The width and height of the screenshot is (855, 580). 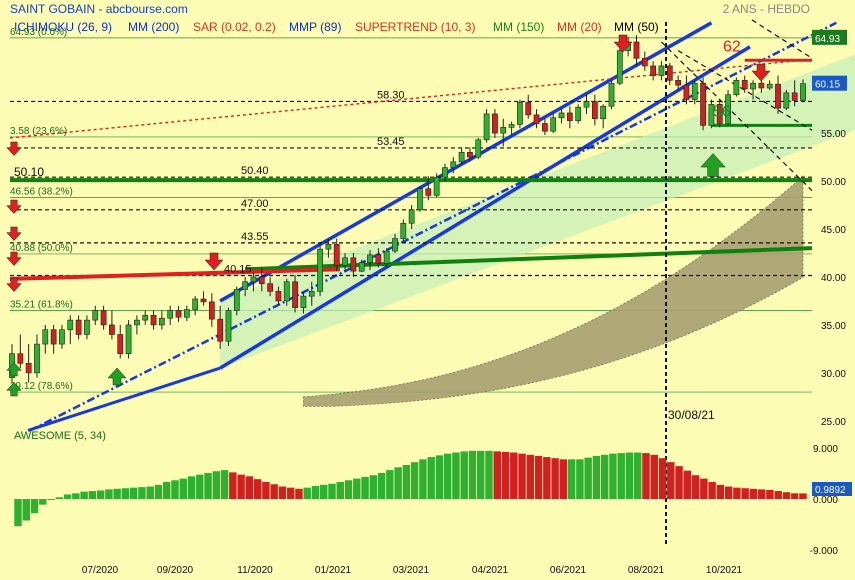 What do you see at coordinates (833, 230) in the screenshot?
I see `y-tick-label: 45.00` at bounding box center [833, 230].